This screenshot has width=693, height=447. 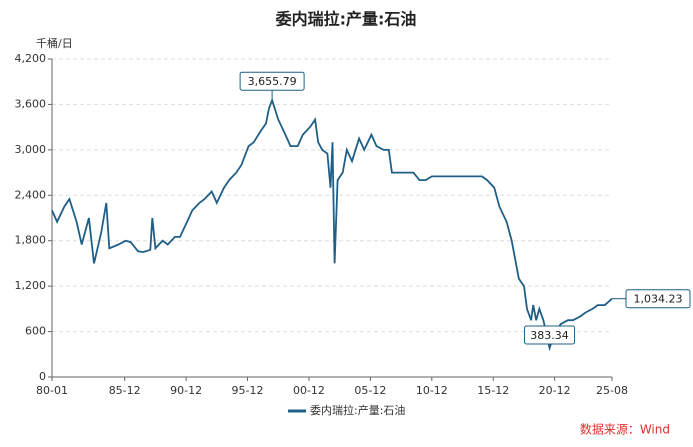 I want to click on x-tick-label: 85-12, so click(x=125, y=390).